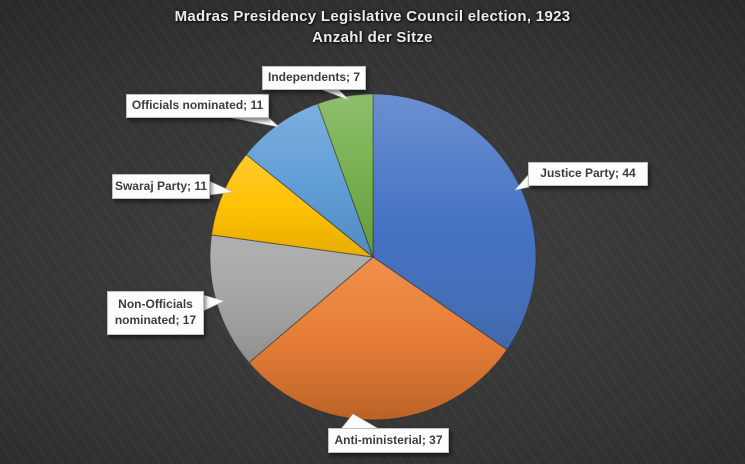 This screenshot has width=745, height=464. Describe the element at coordinates (253, 122) in the screenshot. I see `callout-pointer-officials-nominated` at that location.